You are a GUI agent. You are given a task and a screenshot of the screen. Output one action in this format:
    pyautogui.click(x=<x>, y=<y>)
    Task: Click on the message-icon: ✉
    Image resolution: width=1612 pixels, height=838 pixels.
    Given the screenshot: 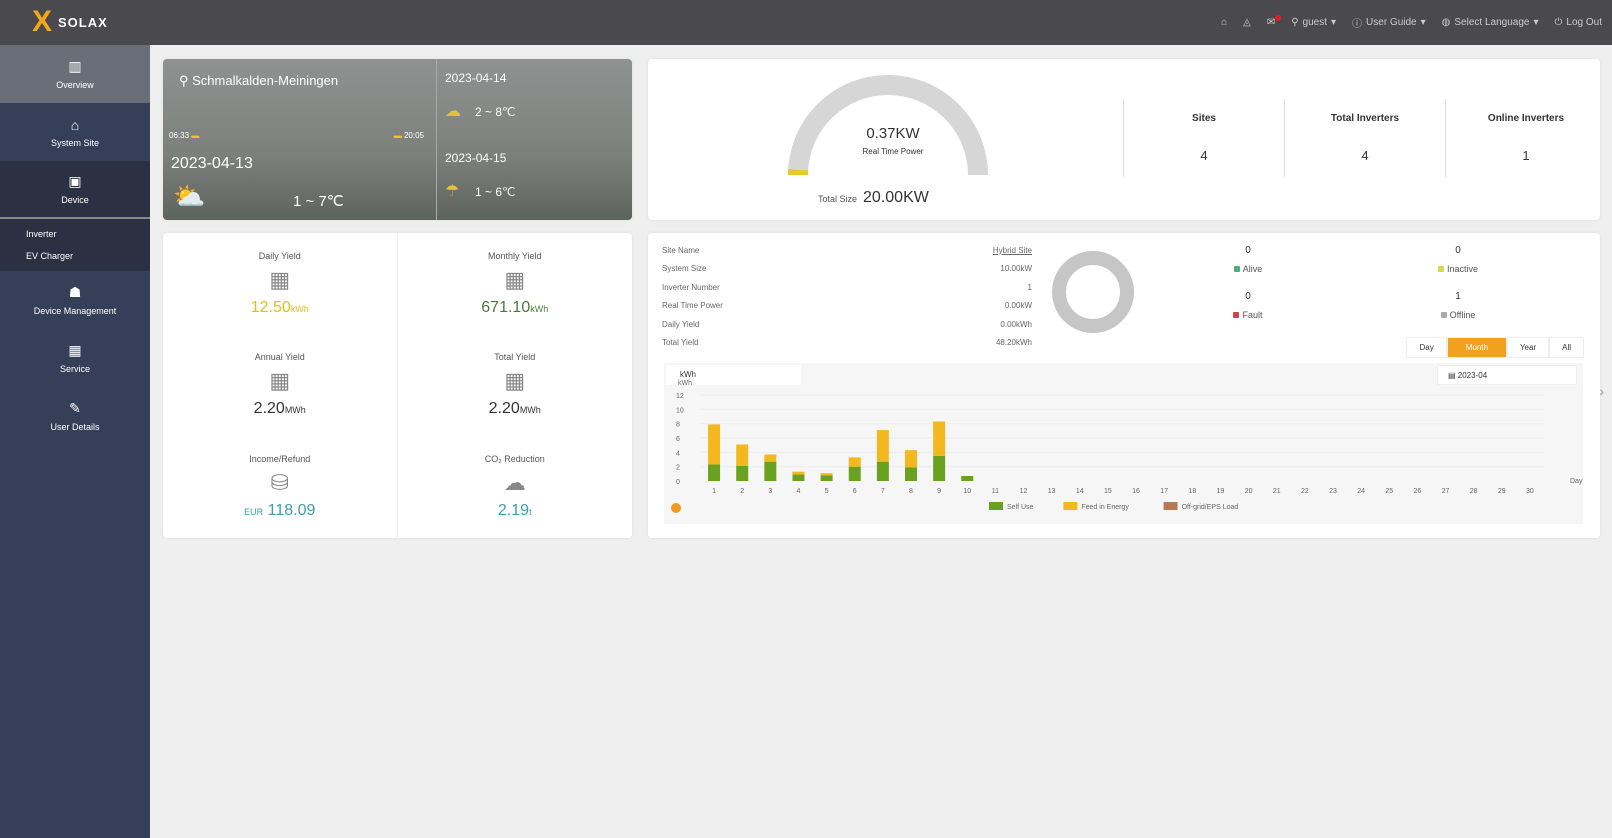 What is the action you would take?
    pyautogui.click(x=1274, y=21)
    